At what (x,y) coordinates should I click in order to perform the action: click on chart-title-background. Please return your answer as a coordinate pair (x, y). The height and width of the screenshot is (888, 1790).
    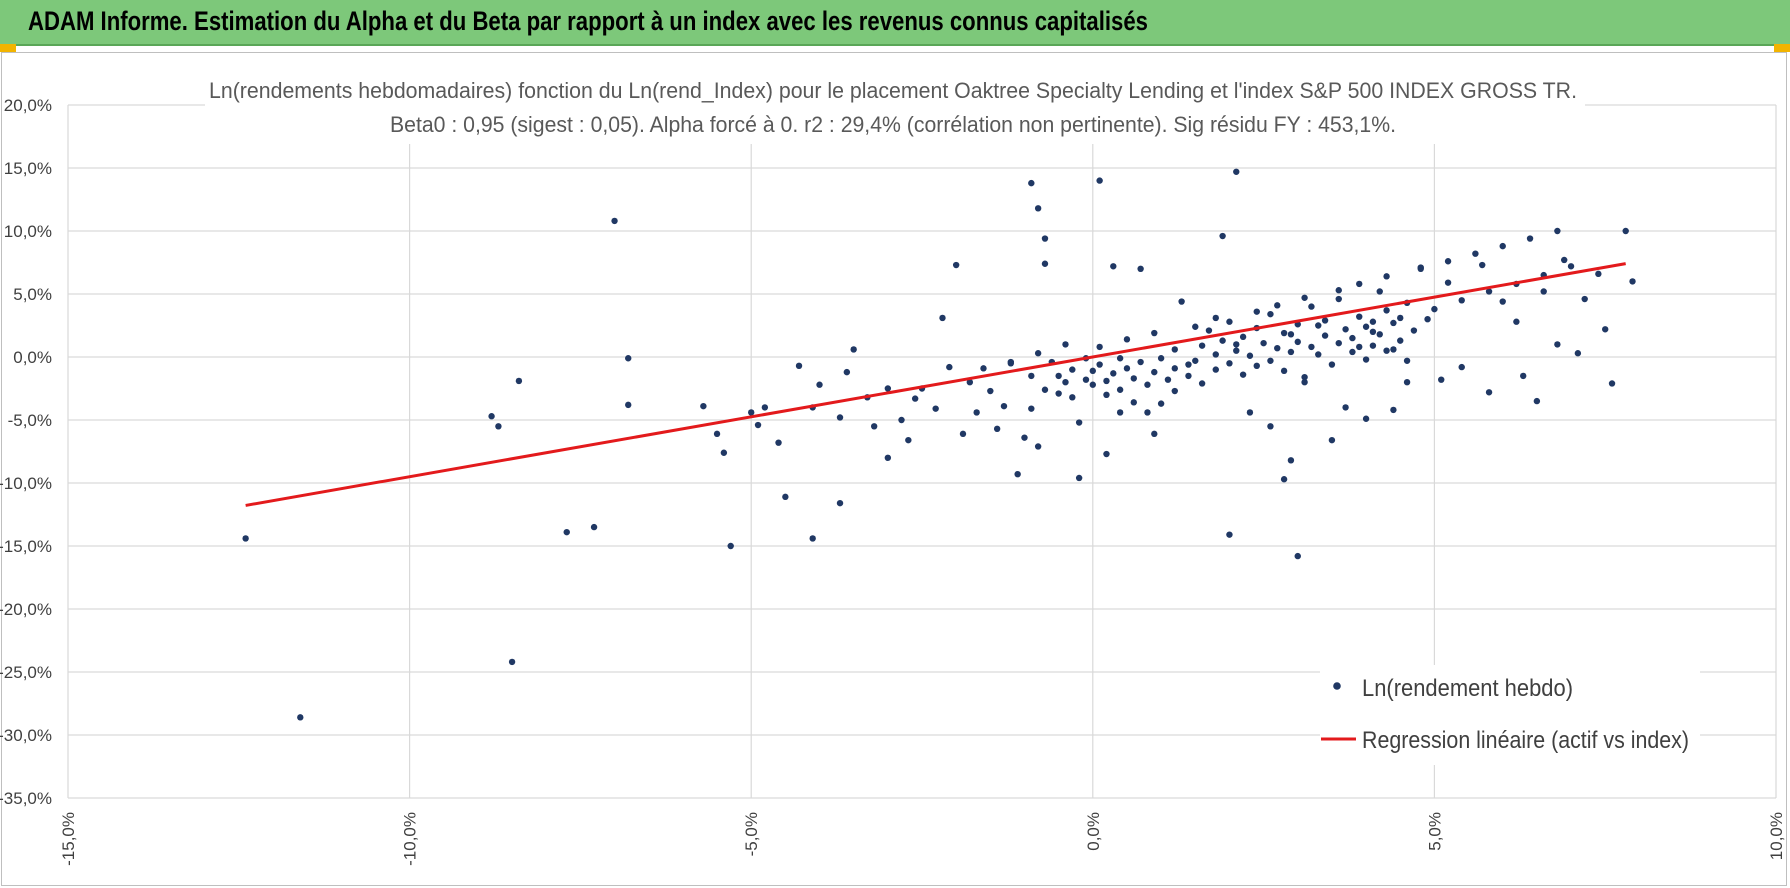
    Looking at the image, I should click on (895, 109).